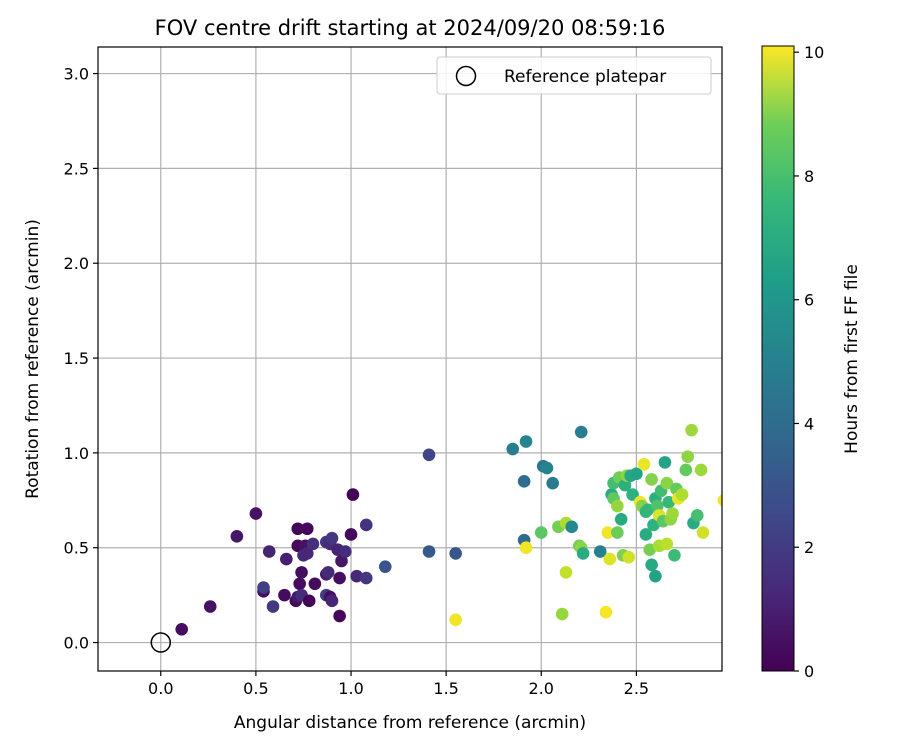 Image resolution: width=900 pixels, height=750 pixels. I want to click on x-tick-label: 0.5, so click(255, 688).